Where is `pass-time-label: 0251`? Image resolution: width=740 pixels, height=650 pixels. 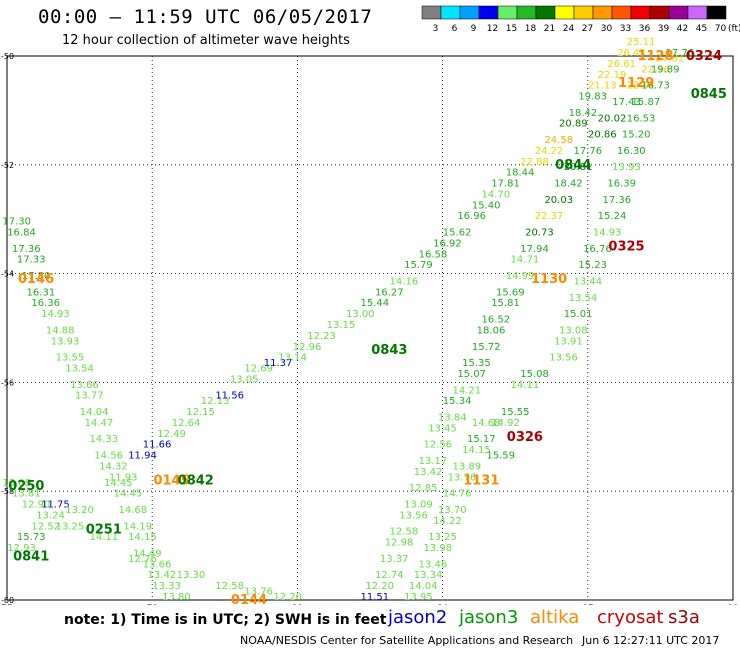
pass-time-label: 0251 is located at coordinates (104, 529).